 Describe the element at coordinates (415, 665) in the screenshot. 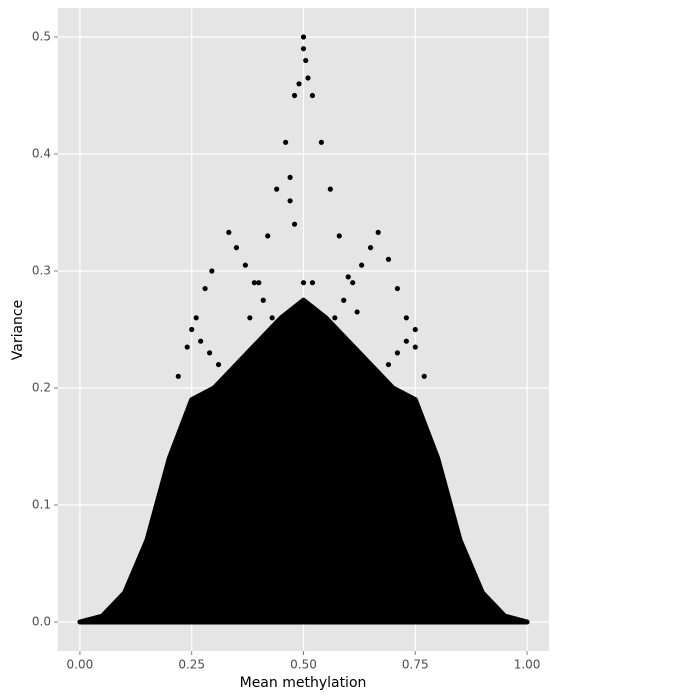

I see `x-tick-label: 0.75` at that location.